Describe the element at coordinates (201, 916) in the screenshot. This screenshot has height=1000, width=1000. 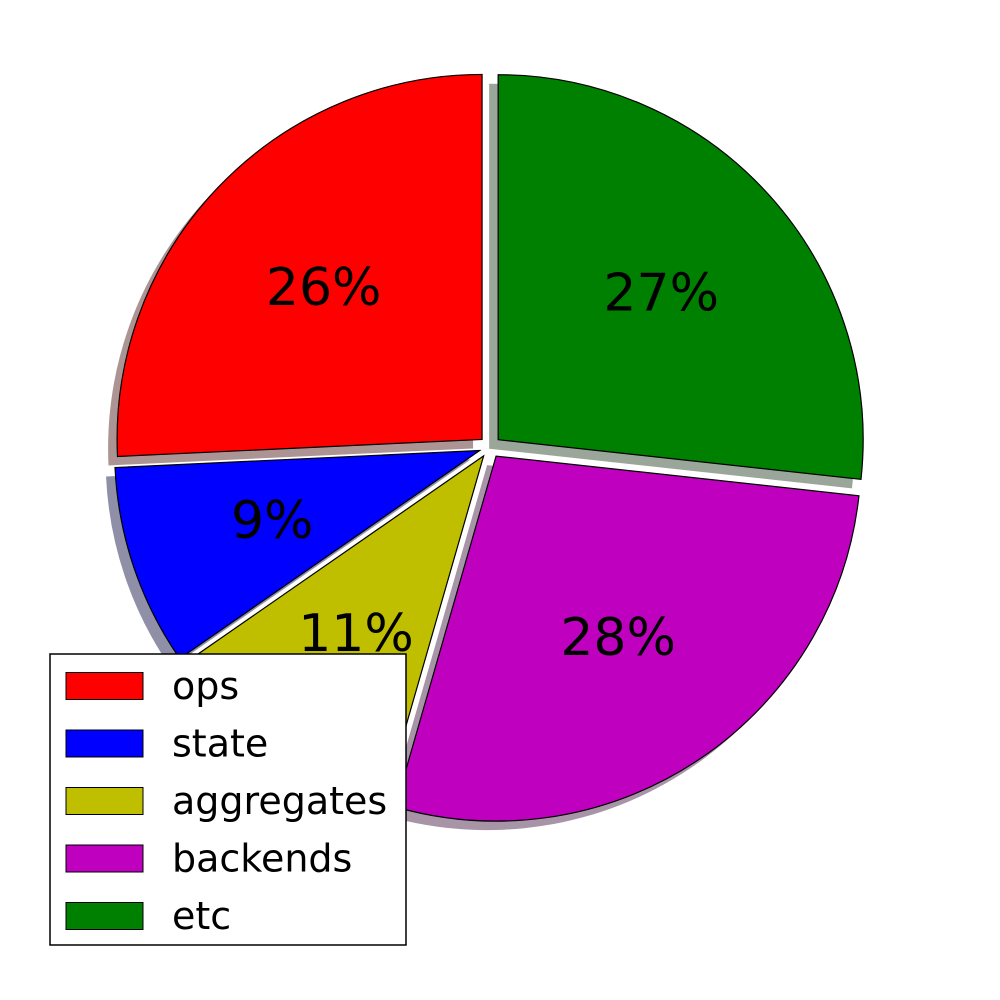
I see `legend-label-etc: etc` at that location.